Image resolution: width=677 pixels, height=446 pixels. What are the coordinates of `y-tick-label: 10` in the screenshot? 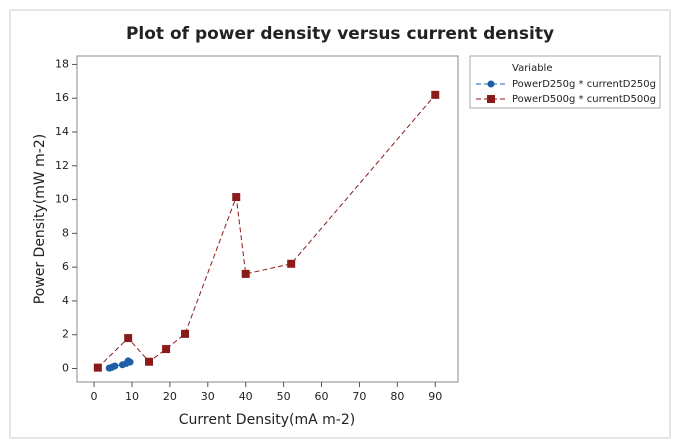 It's located at (62, 199).